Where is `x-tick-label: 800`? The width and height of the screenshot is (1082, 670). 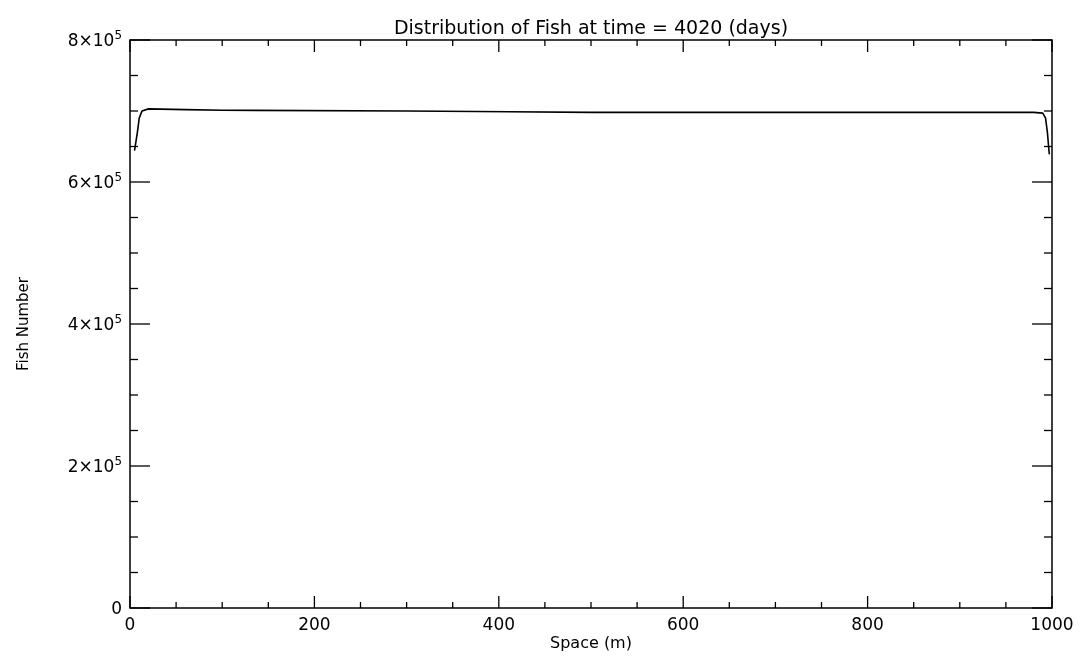
x-tick-label: 800 is located at coordinates (867, 624).